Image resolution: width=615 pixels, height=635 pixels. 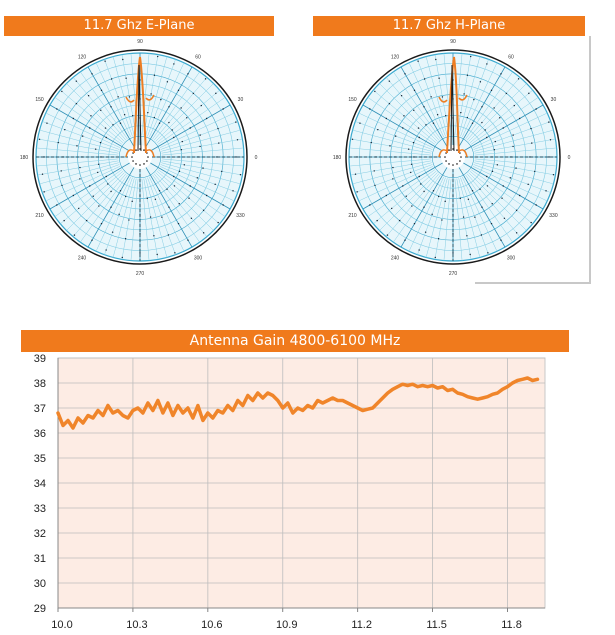 I want to click on polar-lobe-inner, so click(x=139, y=108).